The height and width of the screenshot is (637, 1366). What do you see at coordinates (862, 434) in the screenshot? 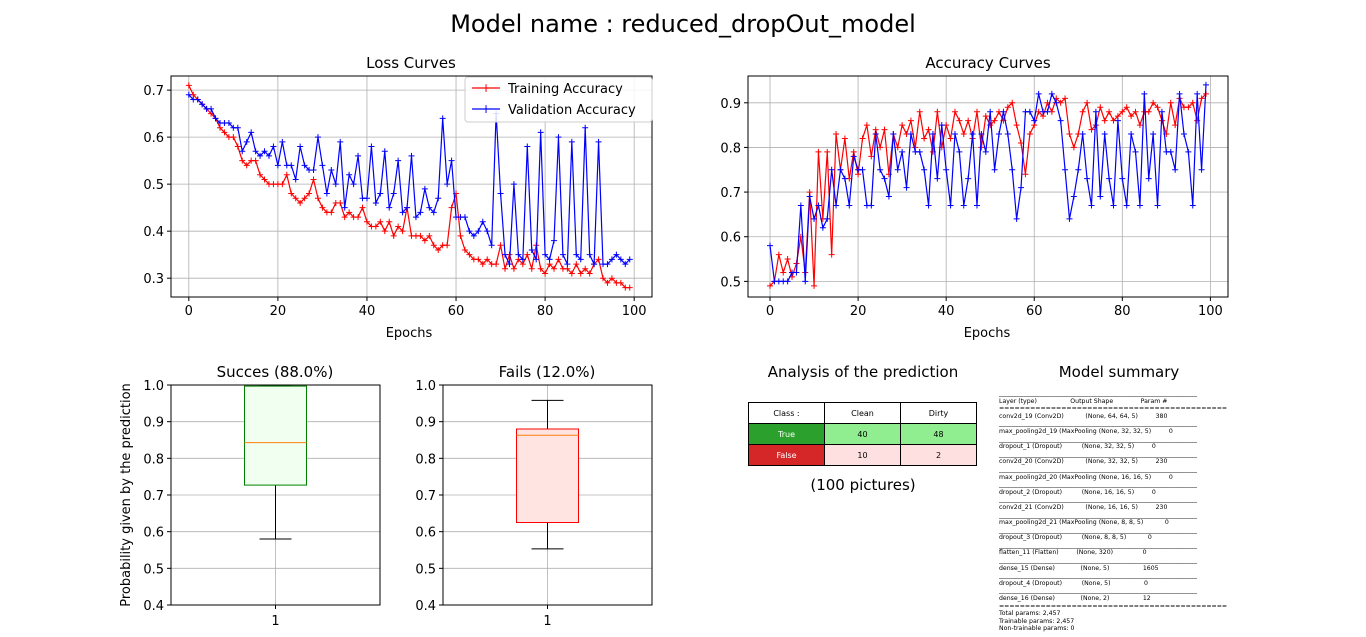
I see `analysis-true-row: True 40 48` at bounding box center [862, 434].